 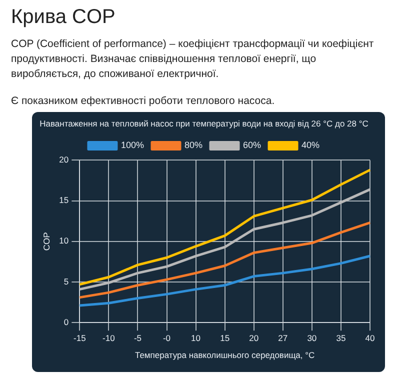 I want to click on x-tick-label: 40, so click(x=370, y=338).